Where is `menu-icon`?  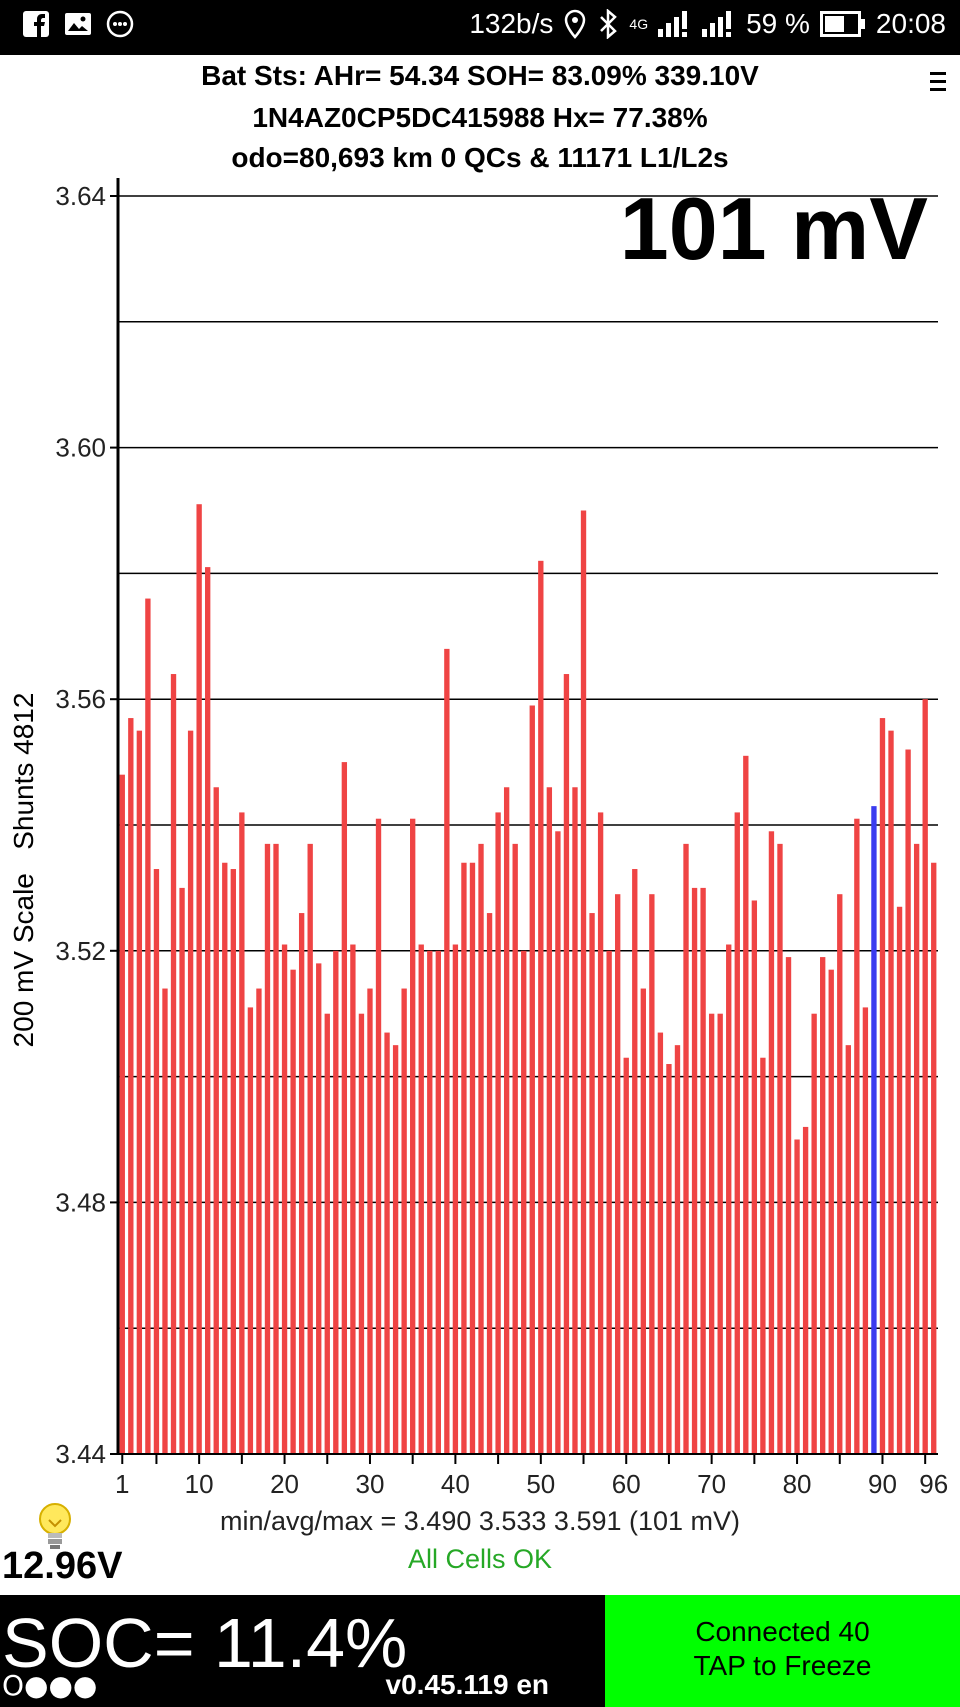
menu-icon is located at coordinates (938, 82).